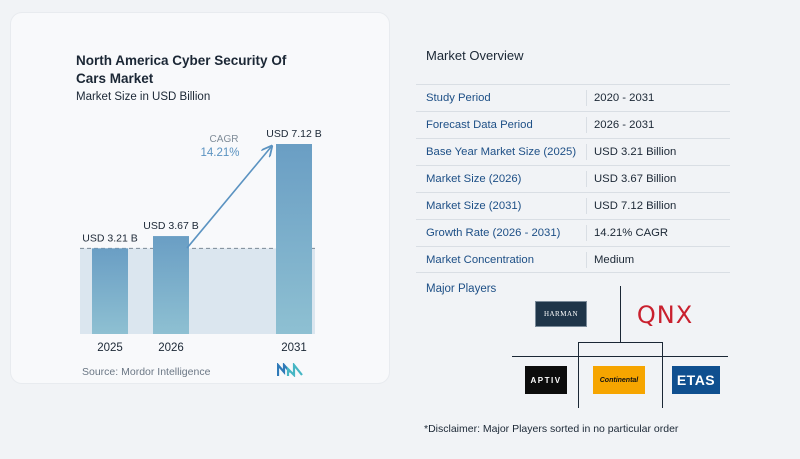  Describe the element at coordinates (501, 152) in the screenshot. I see `overview-label: Base Year Market Size (2025)` at that location.